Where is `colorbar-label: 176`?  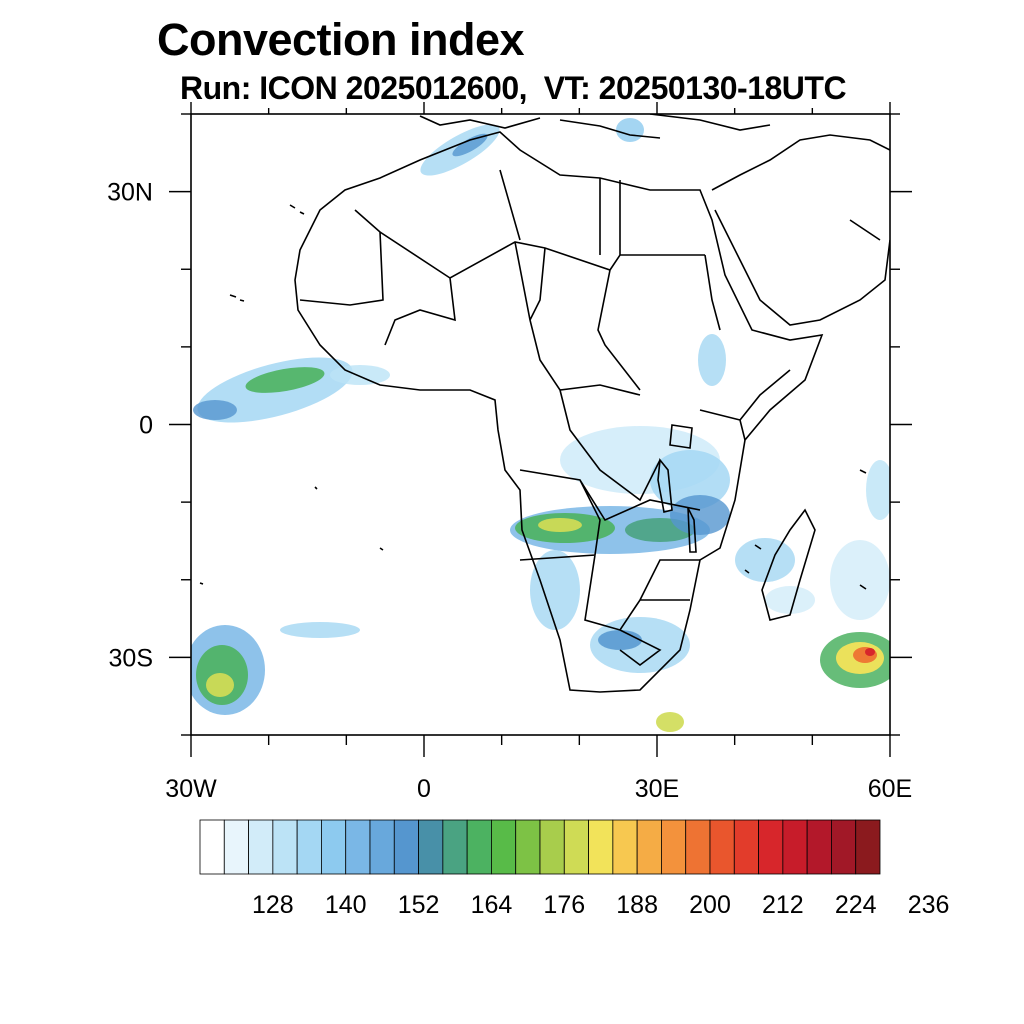
colorbar-label: 176 is located at coordinates (564, 905).